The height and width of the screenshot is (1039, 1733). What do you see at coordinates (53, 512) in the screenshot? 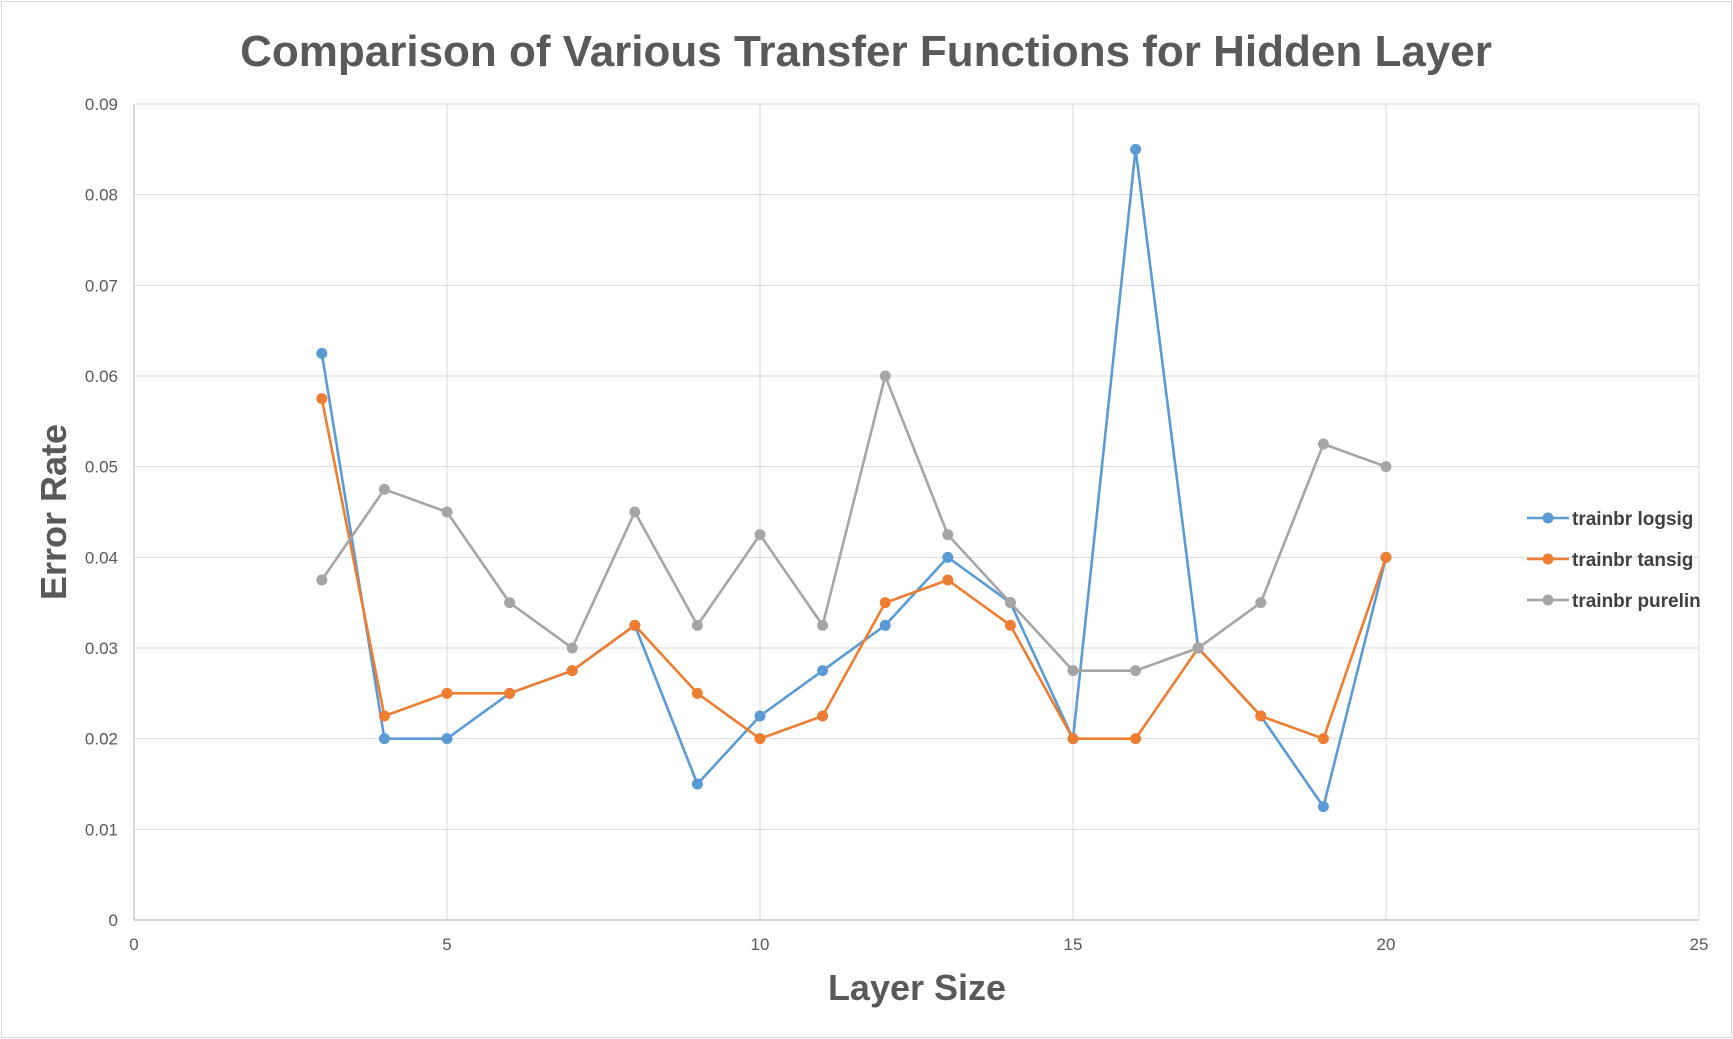
I see `y-axis-title: Error Rate` at bounding box center [53, 512].